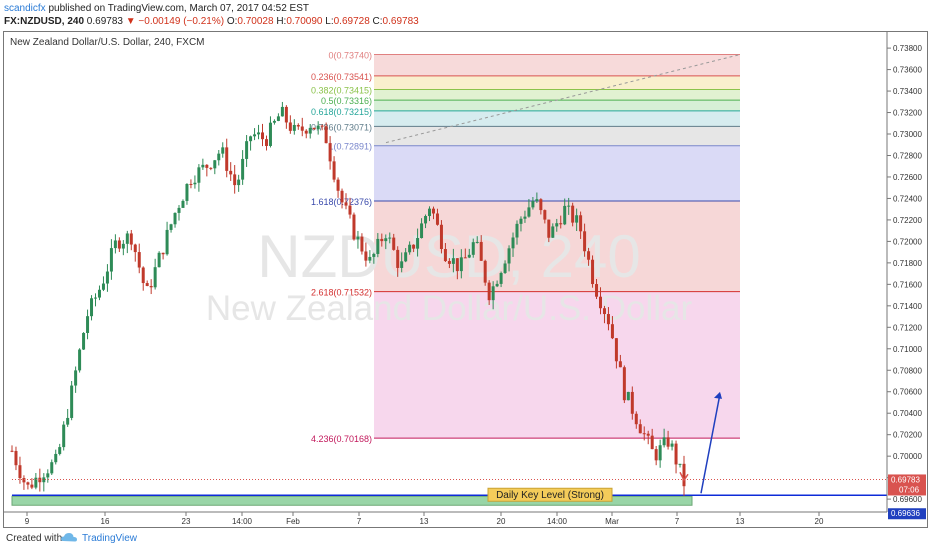 The image size is (932, 550). Describe the element at coordinates (341, 127) in the screenshot. I see `fib-level-label: 0.786(0.73071)` at that location.